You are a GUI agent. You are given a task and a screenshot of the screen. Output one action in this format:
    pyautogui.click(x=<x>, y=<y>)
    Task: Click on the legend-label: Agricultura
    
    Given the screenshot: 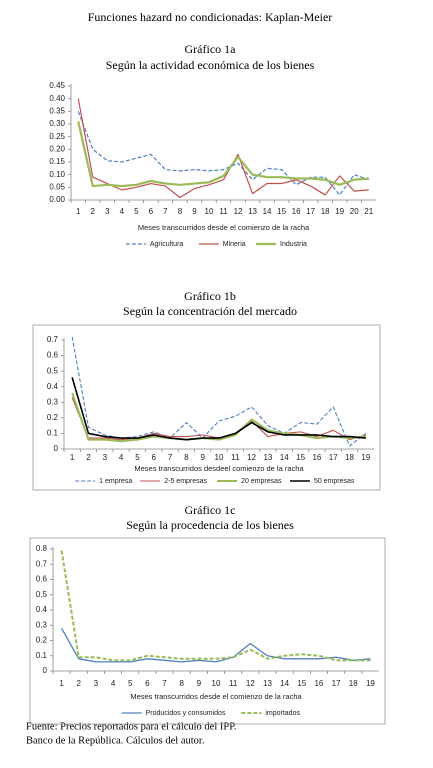 What is the action you would take?
    pyautogui.click(x=167, y=244)
    